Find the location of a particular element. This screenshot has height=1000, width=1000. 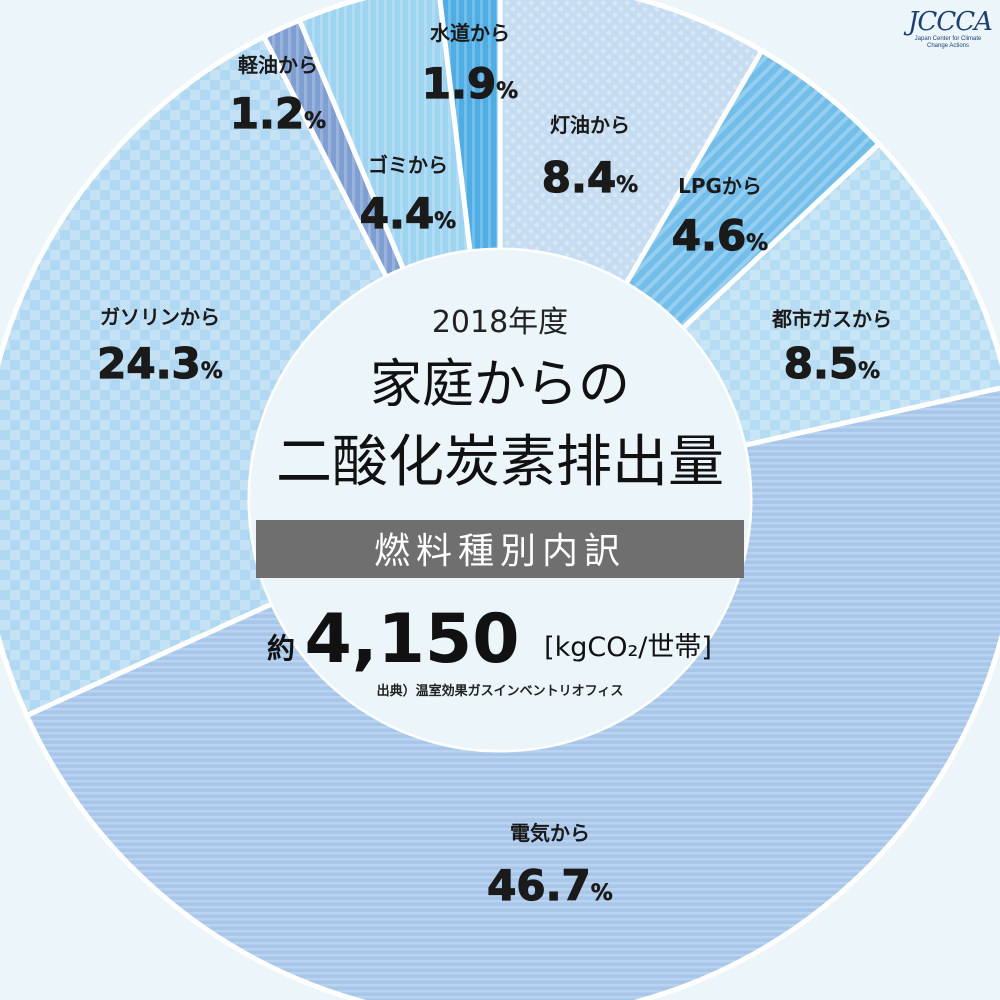

slice-percent-3: % is located at coordinates (869, 371).